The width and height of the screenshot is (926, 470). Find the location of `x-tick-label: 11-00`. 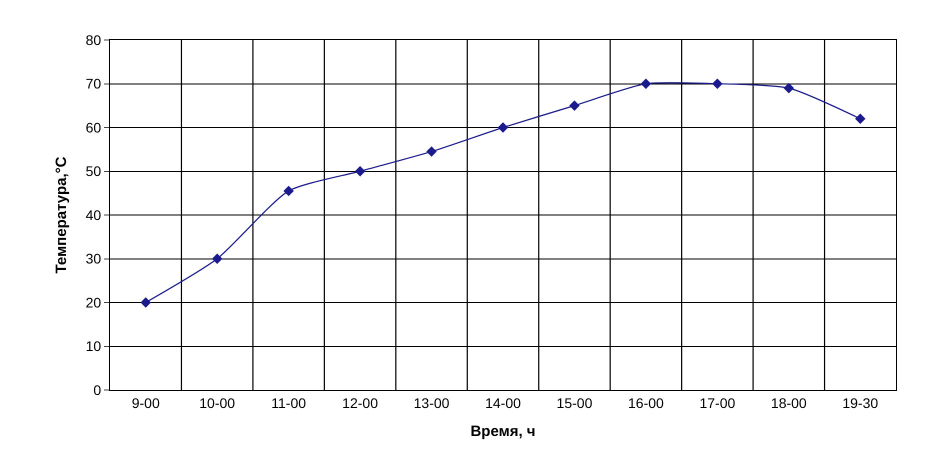

x-tick-label: 11-00 is located at coordinates (288, 402).